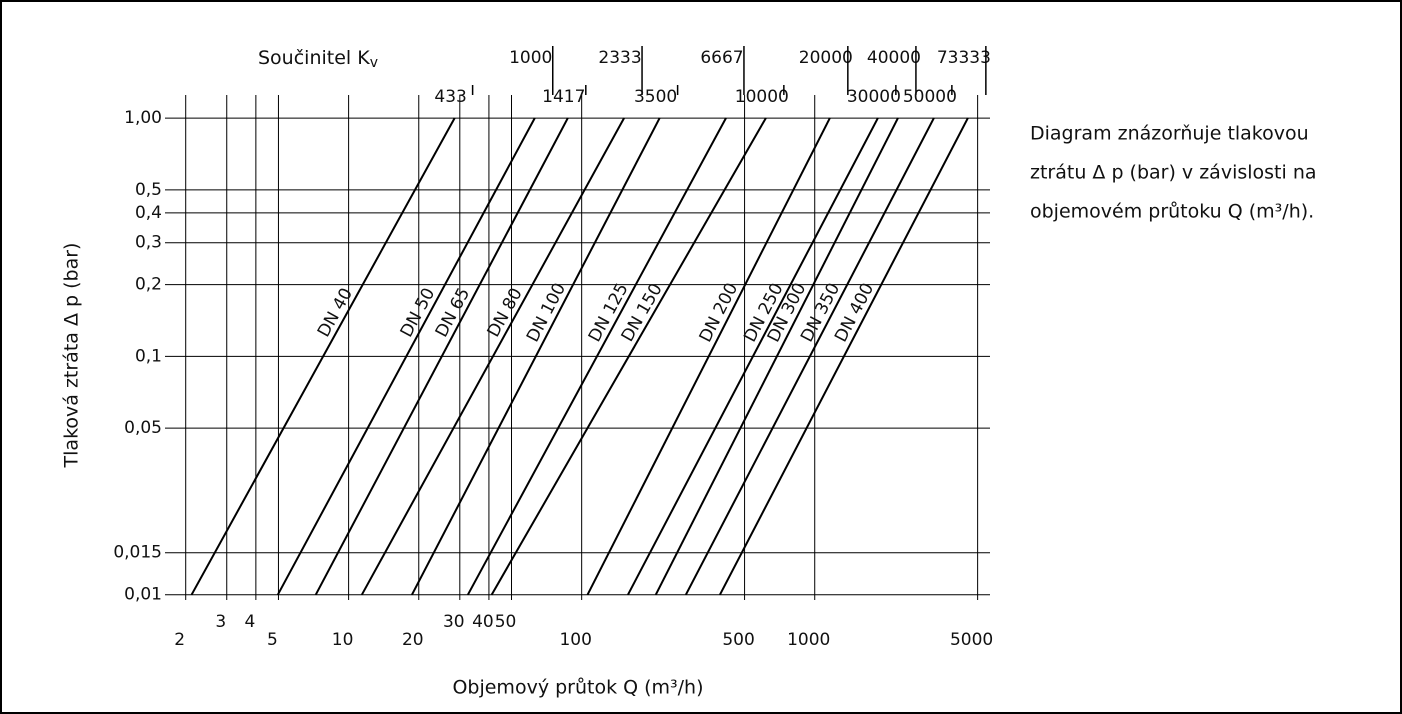 The image size is (1402, 714). I want to click on kv-label: 1000, so click(530, 58).